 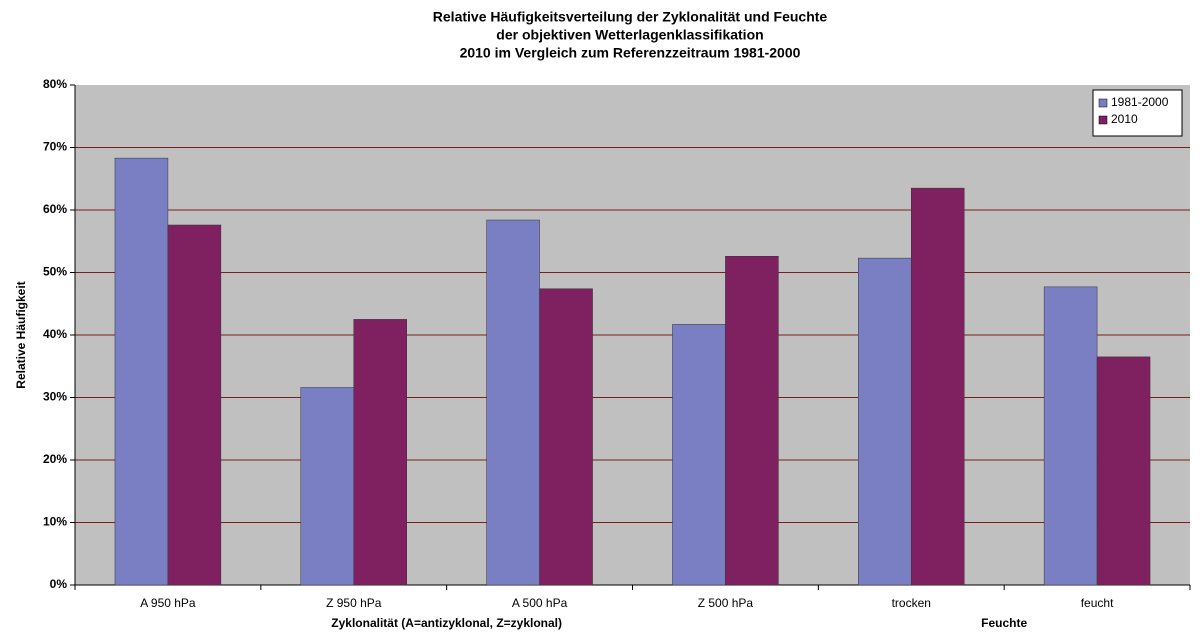 What do you see at coordinates (55, 522) in the screenshot?
I see `y-tick-label: 10%` at bounding box center [55, 522].